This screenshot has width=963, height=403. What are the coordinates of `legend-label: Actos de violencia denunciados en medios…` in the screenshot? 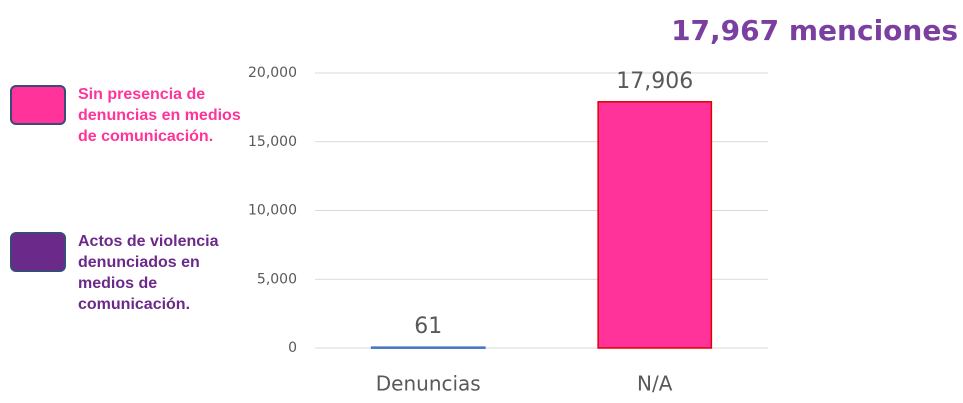 It's located at (148, 273).